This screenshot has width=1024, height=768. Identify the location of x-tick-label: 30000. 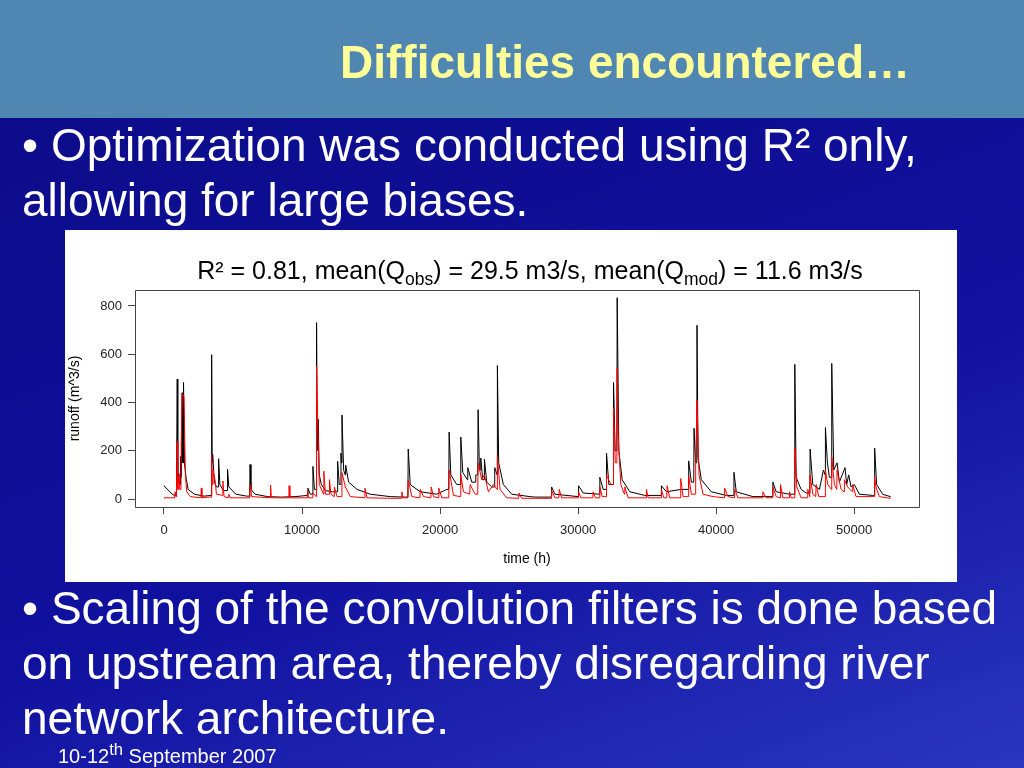
(578, 530).